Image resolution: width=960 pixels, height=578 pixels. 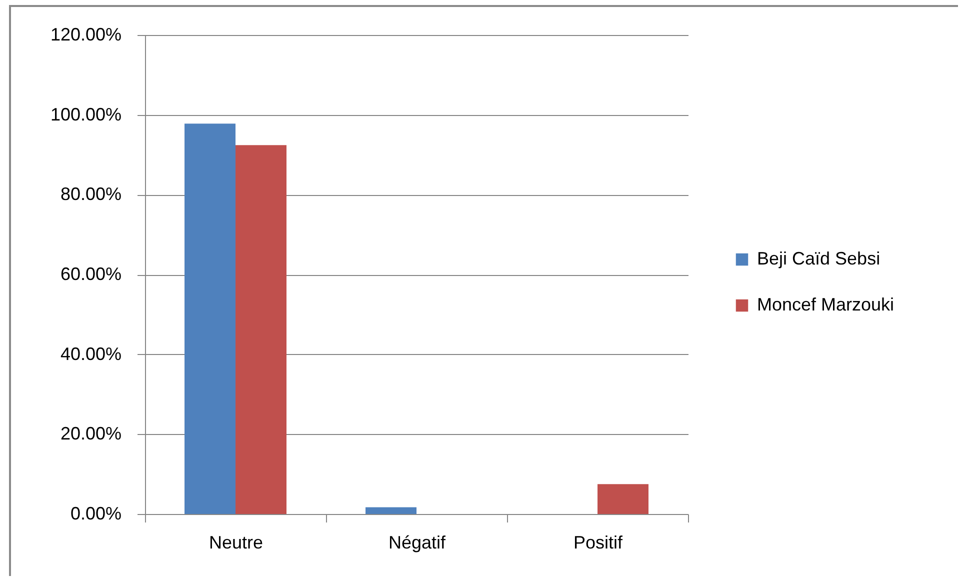 I want to click on x-tick-label: Positif, so click(x=598, y=542).